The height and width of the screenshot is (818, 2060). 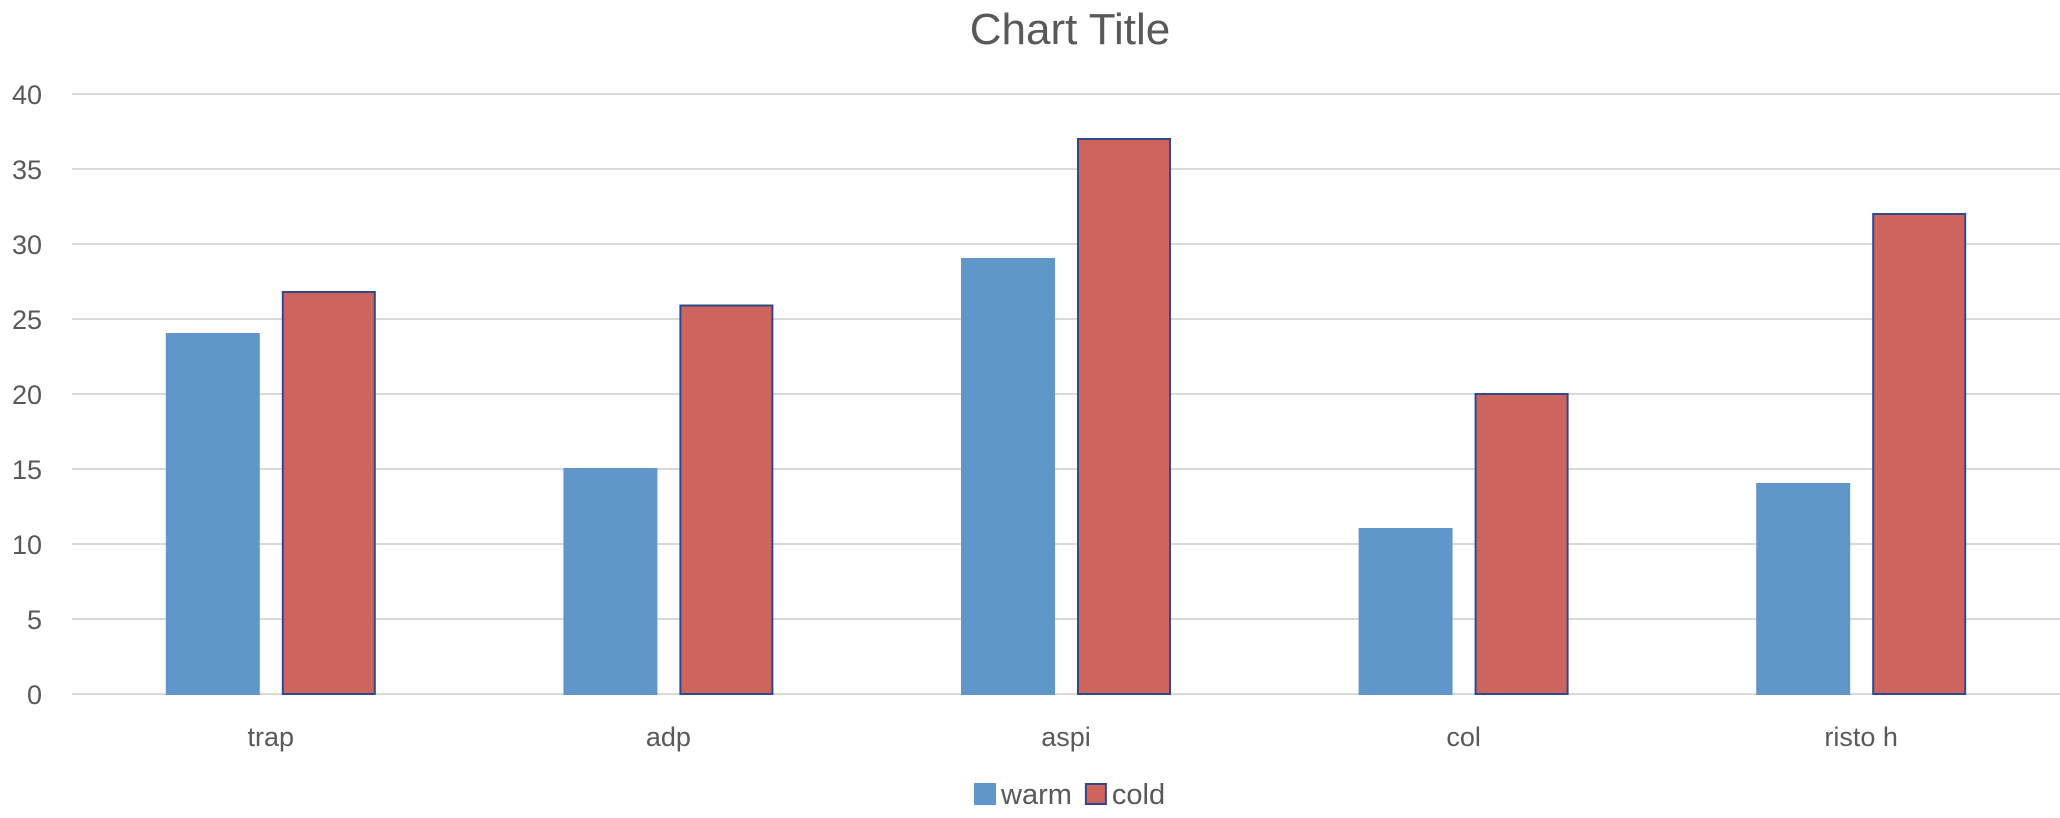 What do you see at coordinates (1919, 454) in the screenshot?
I see `bar-cold-risto-h` at bounding box center [1919, 454].